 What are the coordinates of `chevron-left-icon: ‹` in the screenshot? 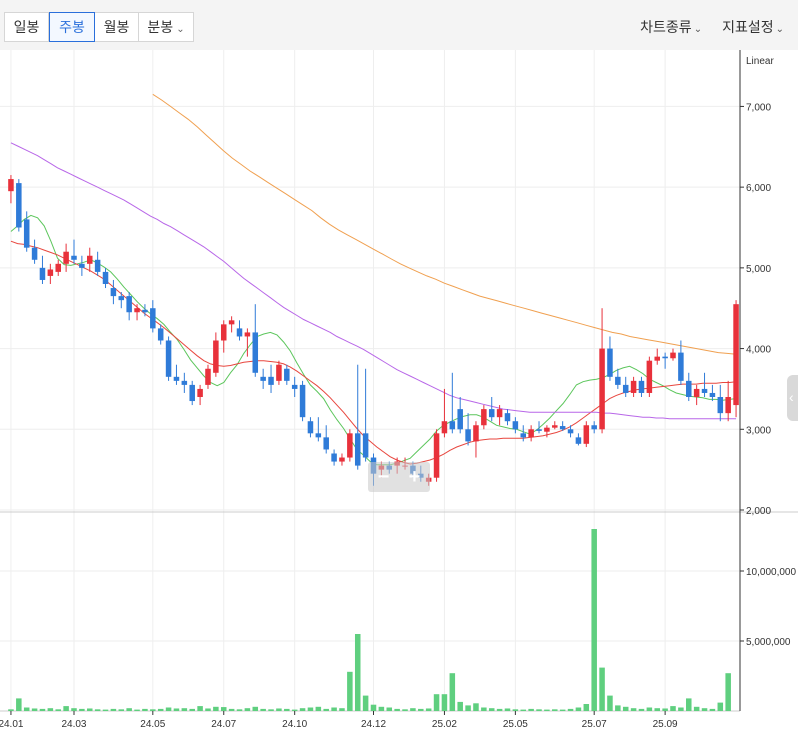 It's located at (791, 397).